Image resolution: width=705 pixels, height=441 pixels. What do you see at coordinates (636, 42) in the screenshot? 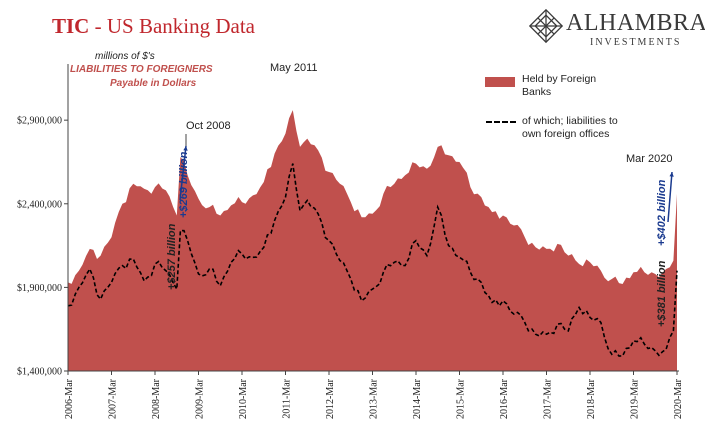
I see `brand-subtitle: INVESTMENTS` at bounding box center [636, 42].